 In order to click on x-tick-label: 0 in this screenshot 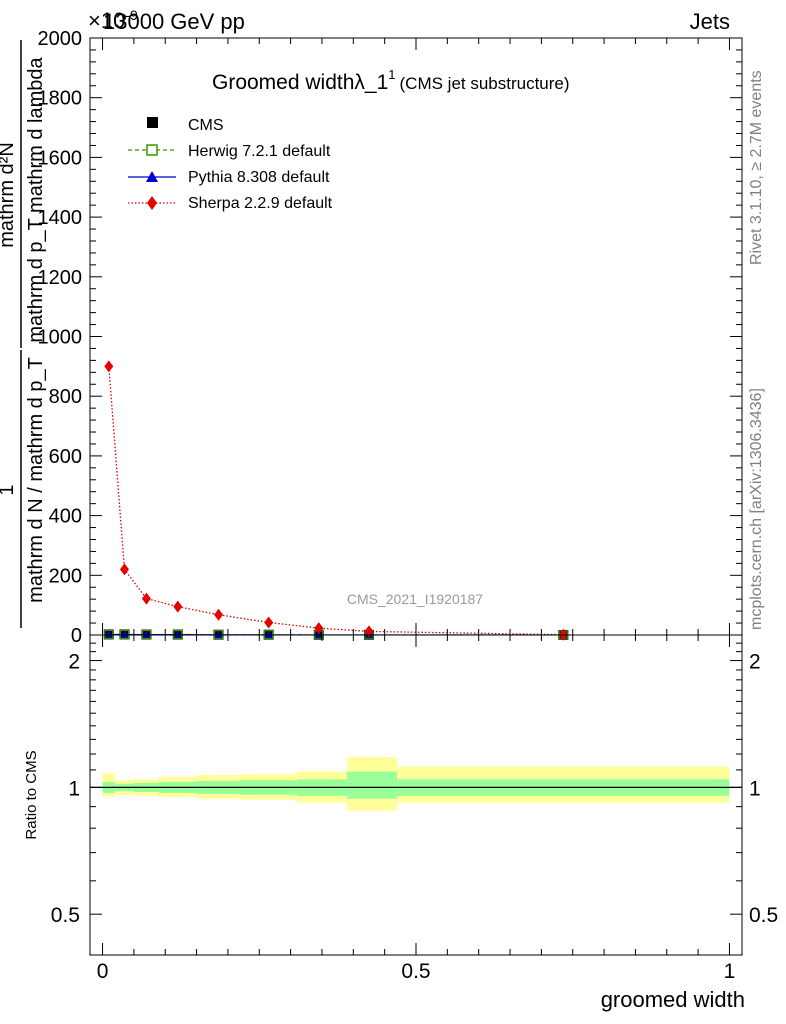, I will do `click(103, 971)`.